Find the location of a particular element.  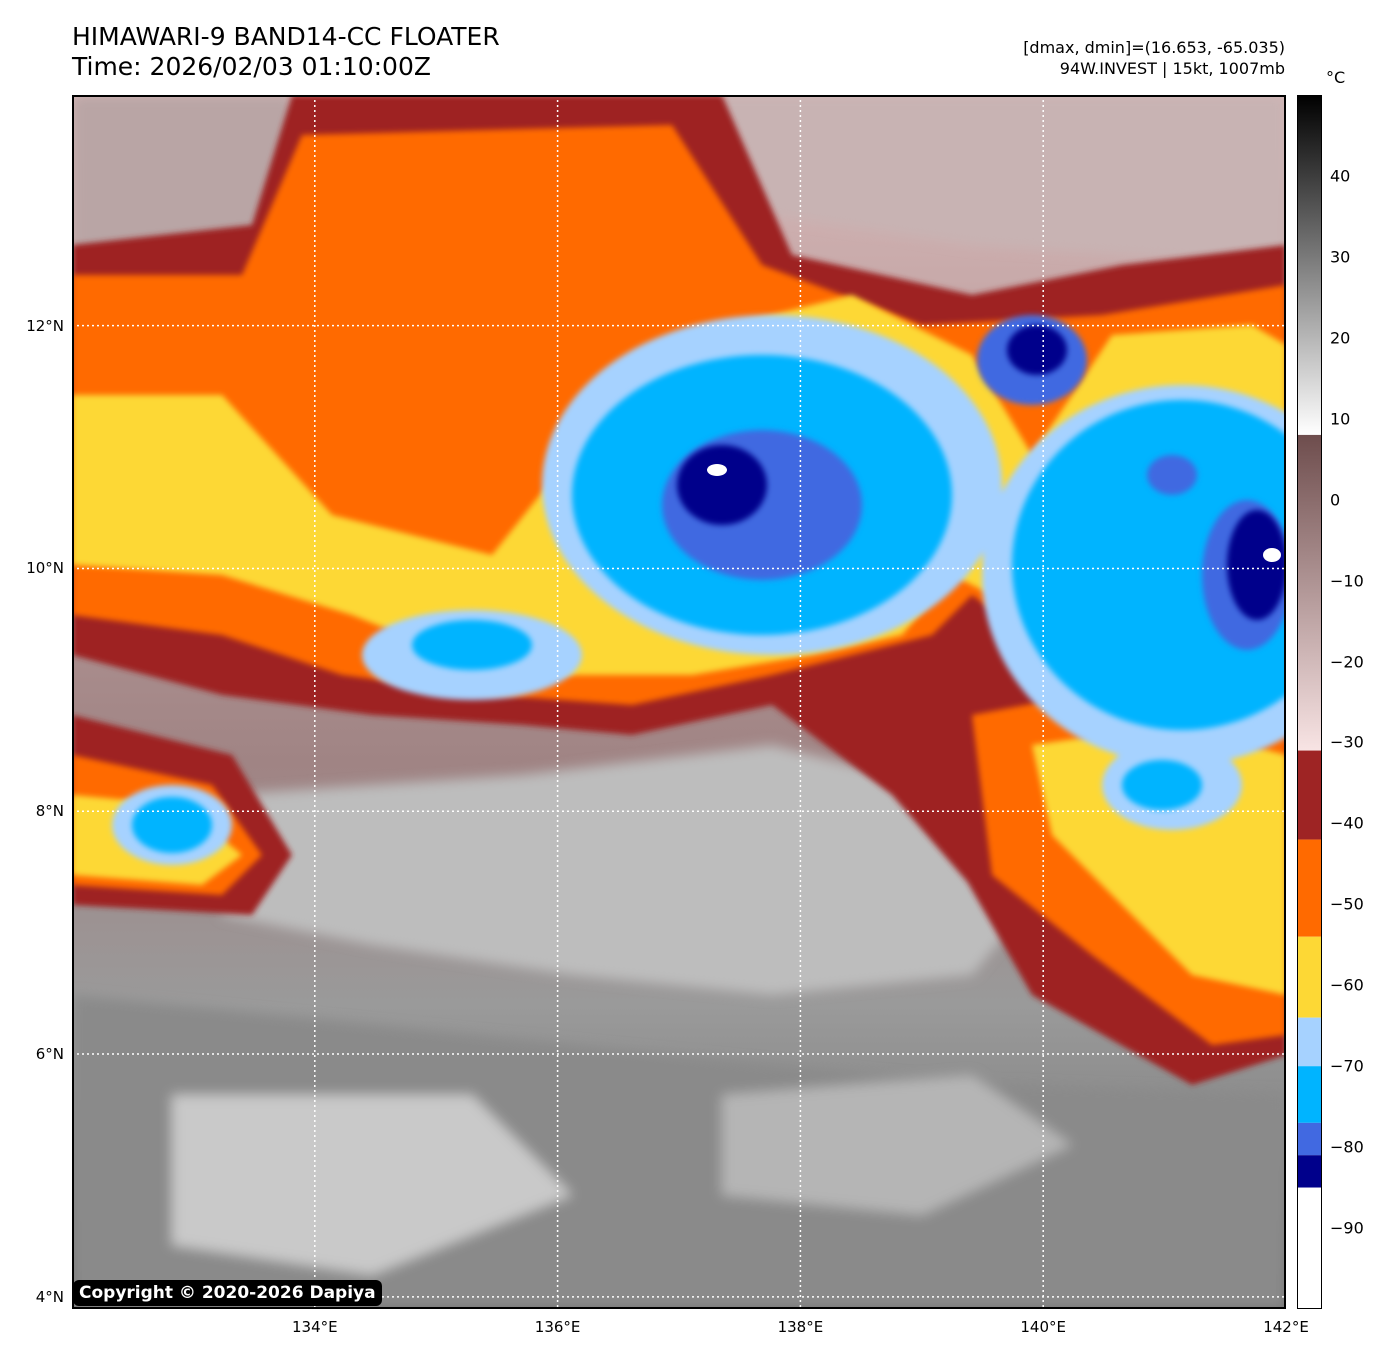

lon-label: 134°E is located at coordinates (314, 1327).